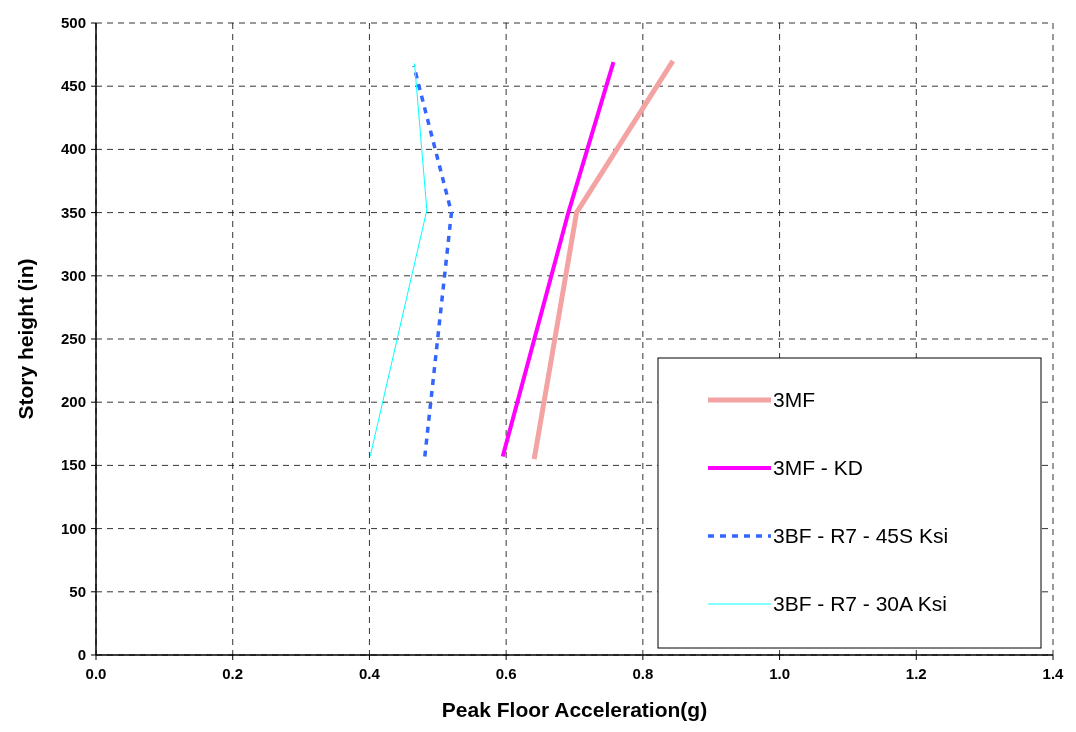 The height and width of the screenshot is (732, 1076). Describe the element at coordinates (818, 467) in the screenshot. I see `legend-label: 3MF - KD` at that location.